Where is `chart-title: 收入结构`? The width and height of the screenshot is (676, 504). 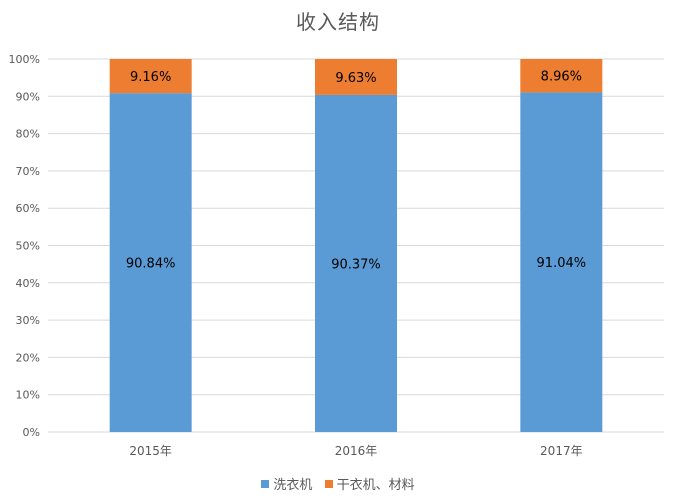
chart-title: 收入结构 is located at coordinates (338, 22).